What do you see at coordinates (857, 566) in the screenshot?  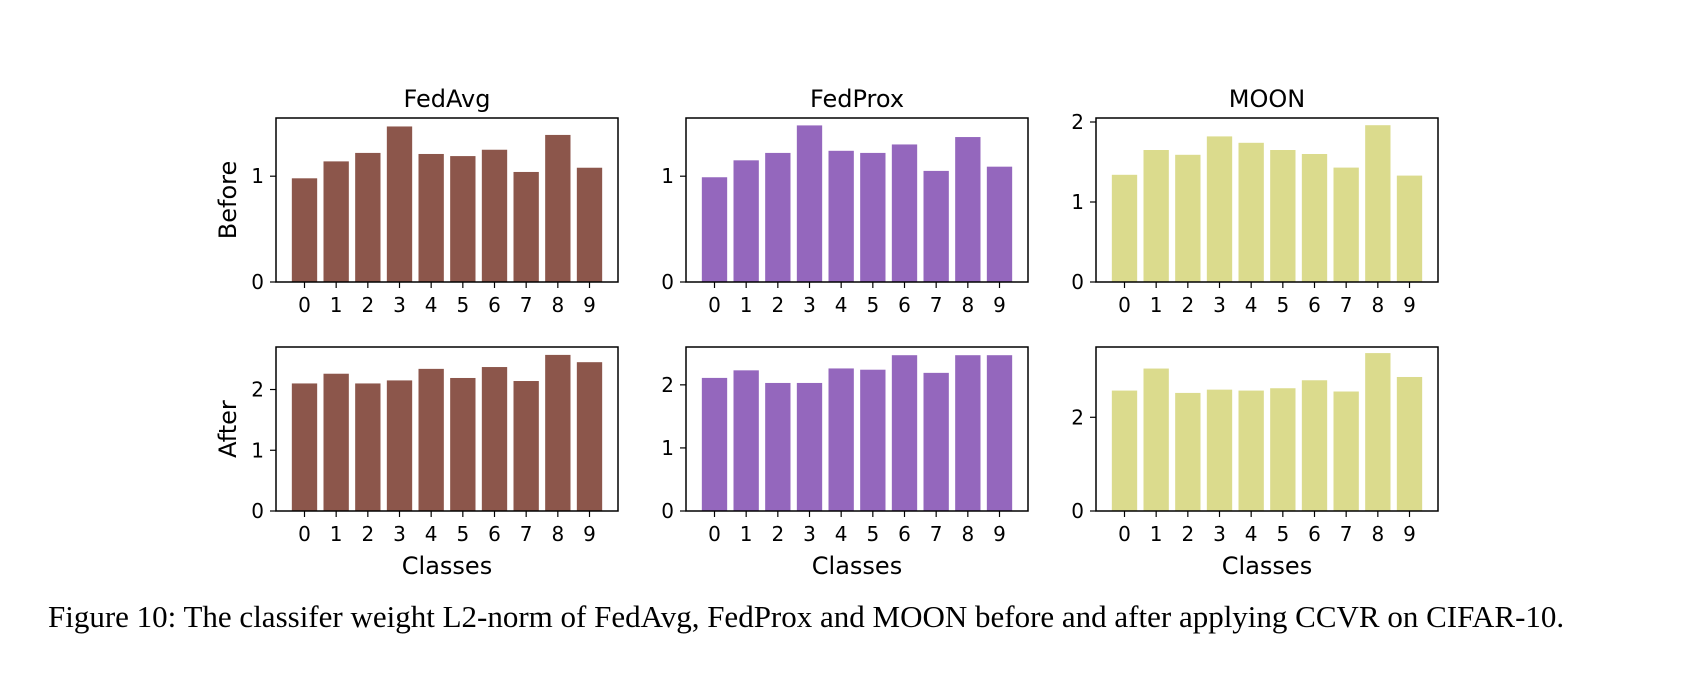 I see `x-axis-label: Classes` at bounding box center [857, 566].